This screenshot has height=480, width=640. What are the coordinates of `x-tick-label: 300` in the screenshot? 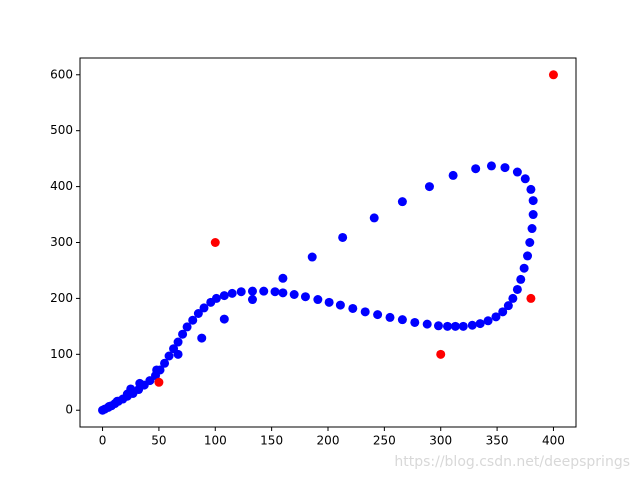 It's located at (440, 441).